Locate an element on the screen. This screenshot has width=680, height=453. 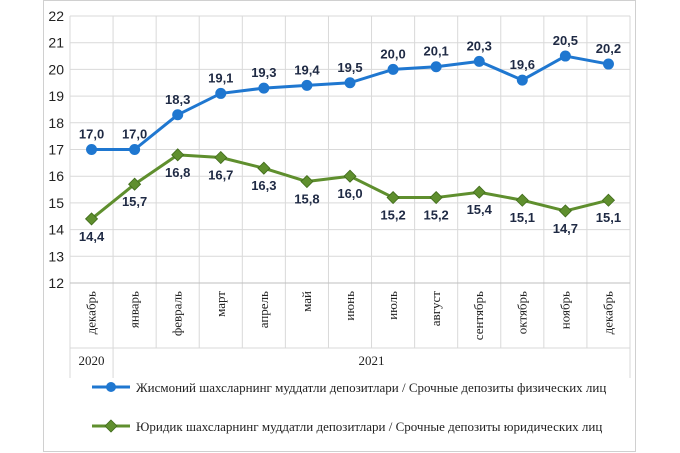
x-tick-label: ноябрь is located at coordinates (564, 310).